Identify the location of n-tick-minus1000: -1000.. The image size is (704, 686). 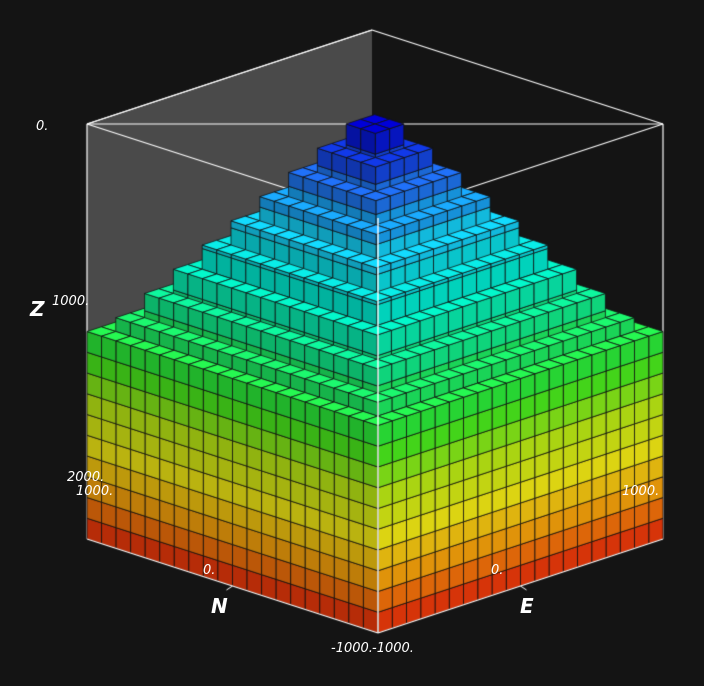
(352, 648).